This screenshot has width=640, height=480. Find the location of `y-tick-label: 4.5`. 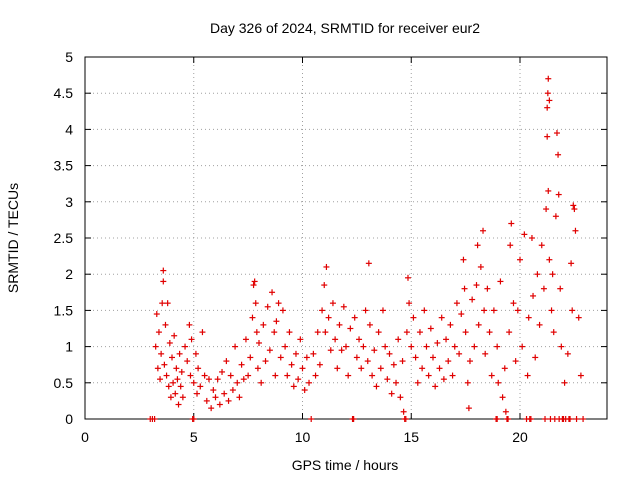

y-tick-label: 4.5 is located at coordinates (64, 93).